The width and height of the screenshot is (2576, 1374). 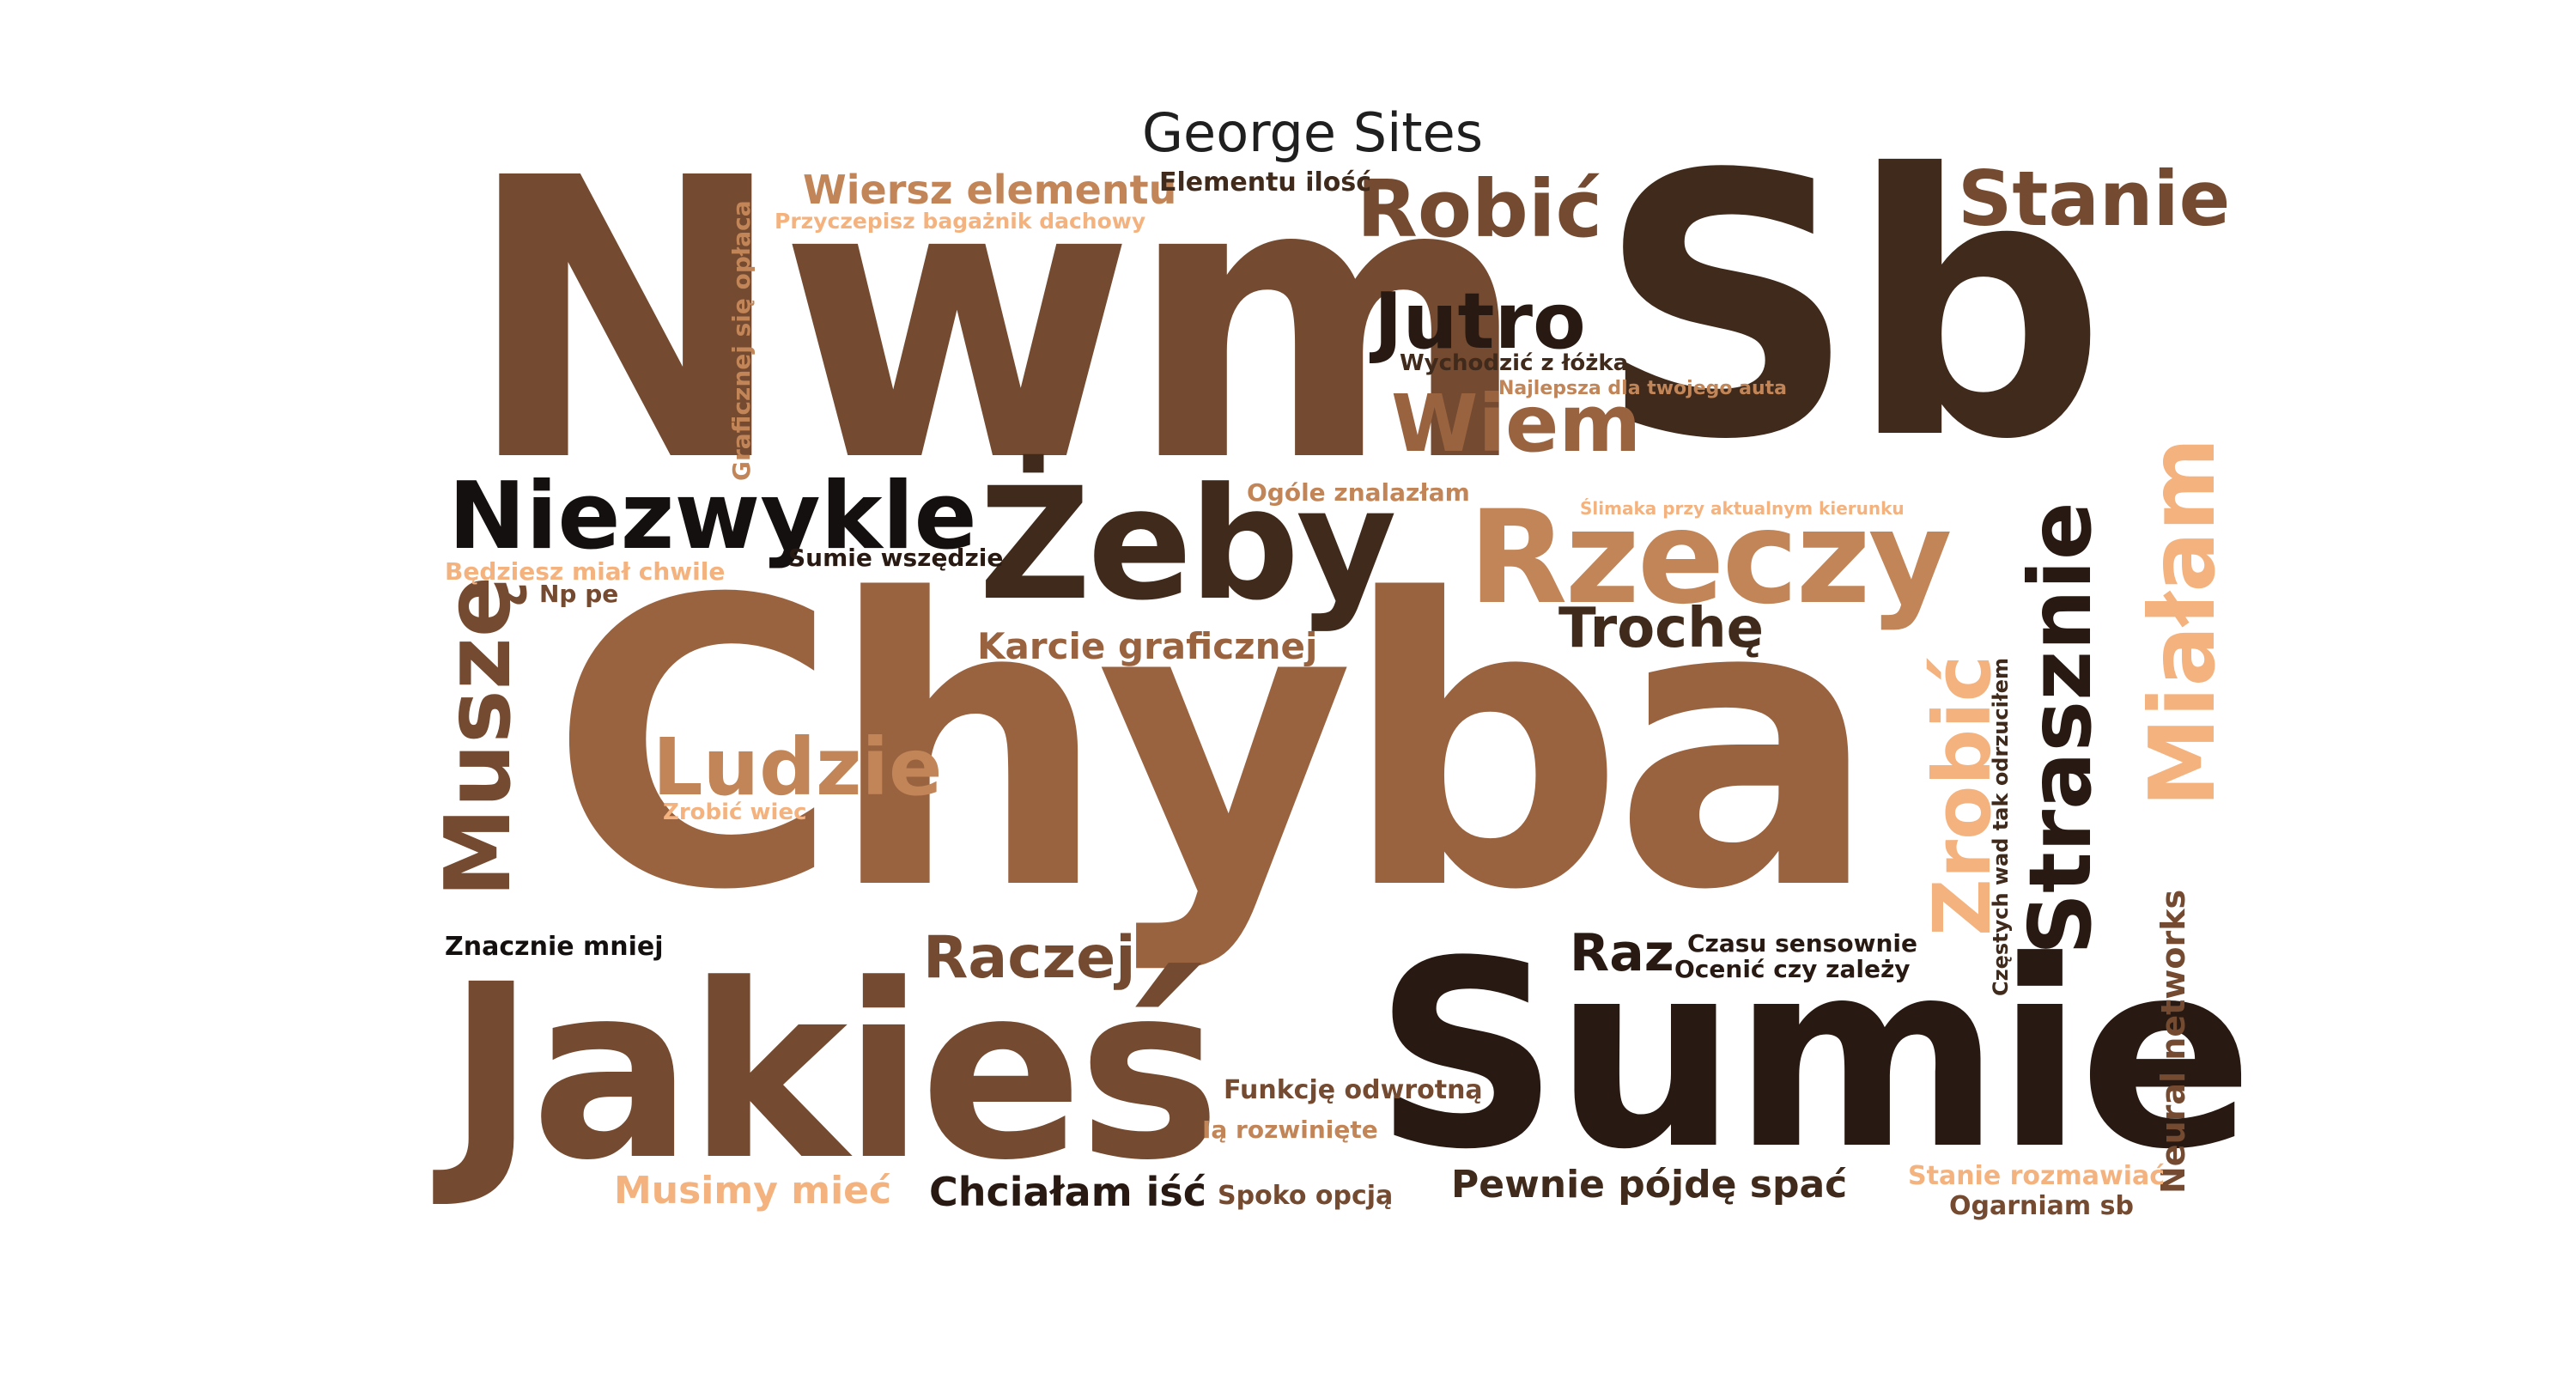 I want to click on word-raz: Raz, so click(x=1622, y=953).